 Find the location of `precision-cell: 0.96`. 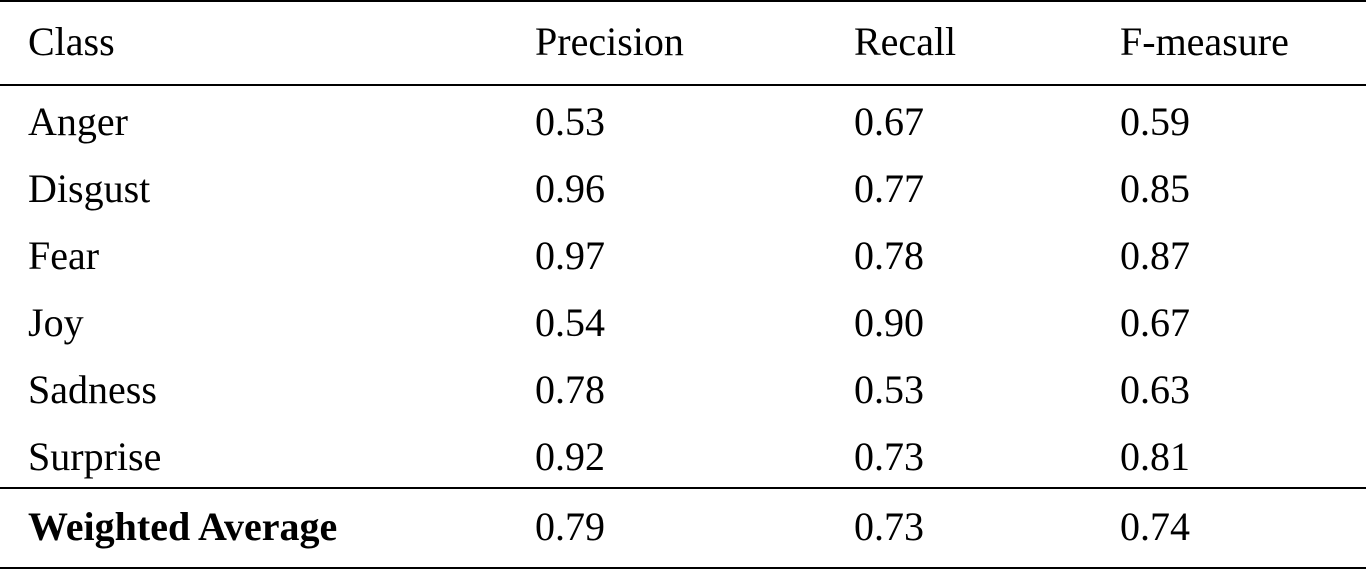

precision-cell: 0.96 is located at coordinates (570, 188).